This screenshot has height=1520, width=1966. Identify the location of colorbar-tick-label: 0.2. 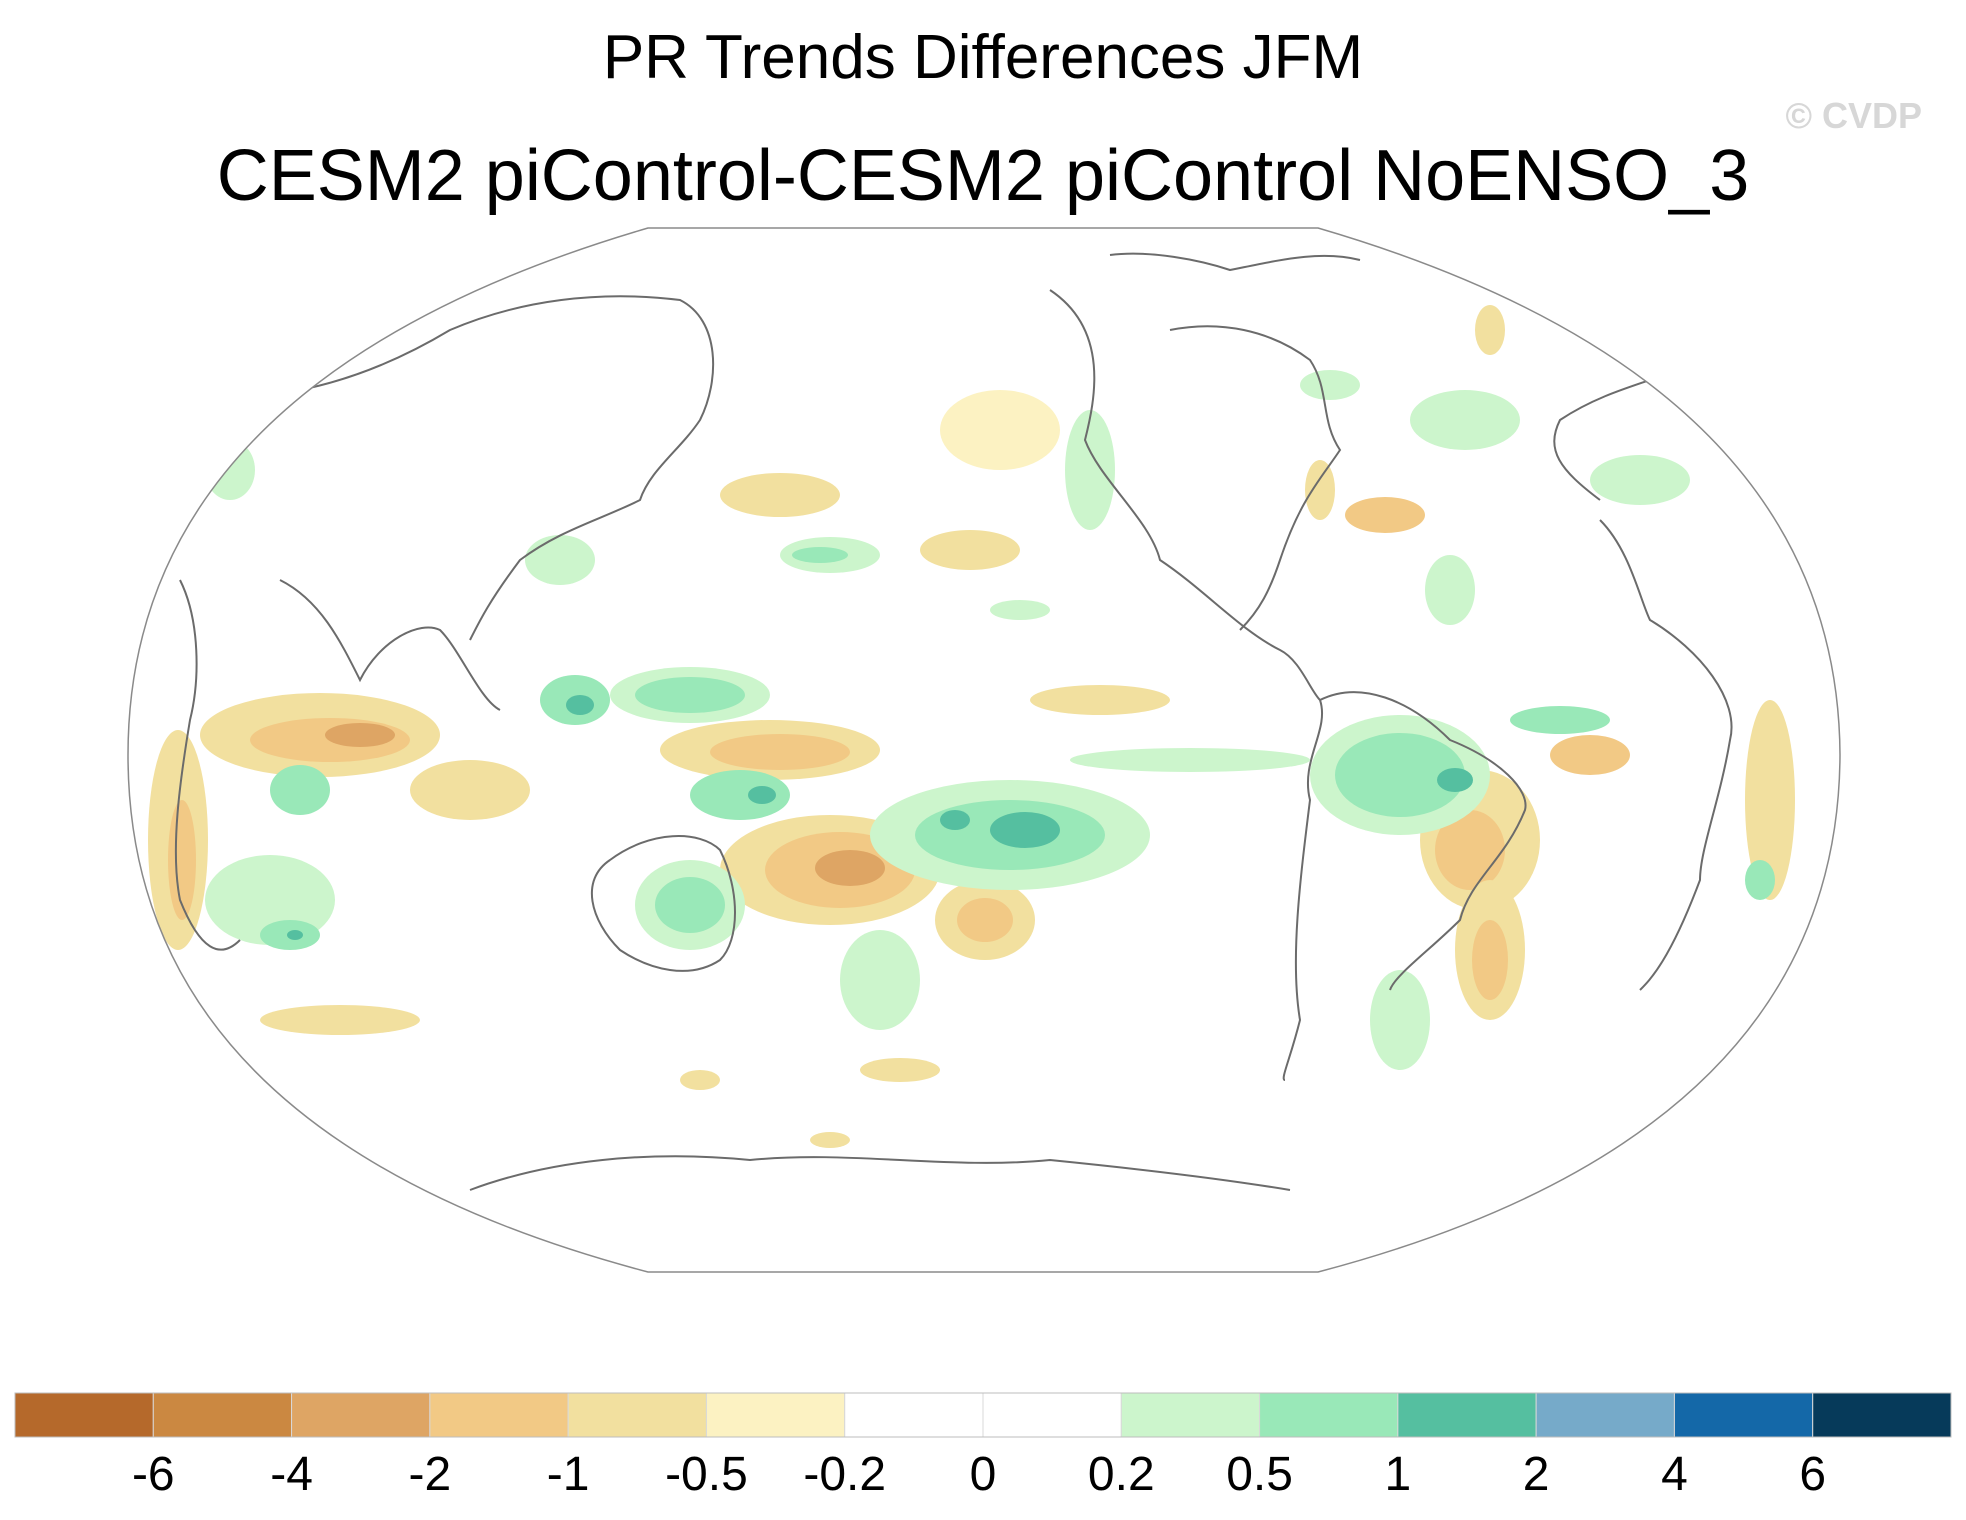
(1121, 1474).